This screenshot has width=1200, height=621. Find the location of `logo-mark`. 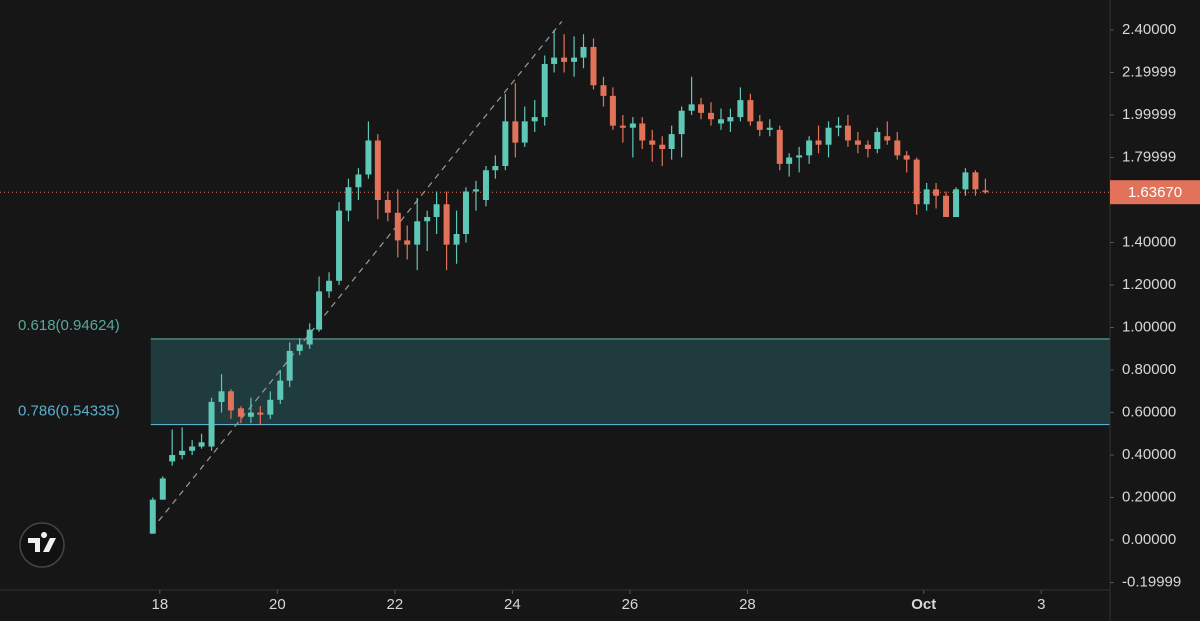

logo-mark is located at coordinates (42, 542).